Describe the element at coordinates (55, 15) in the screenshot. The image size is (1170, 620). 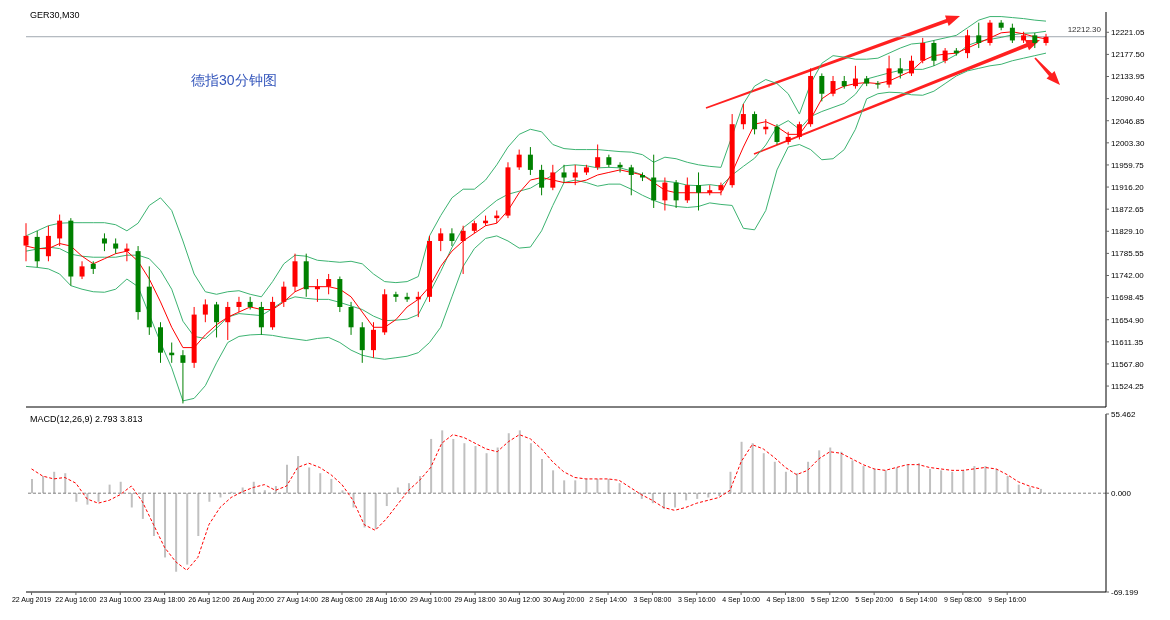
I see `chart-title: GER30,M30` at that location.